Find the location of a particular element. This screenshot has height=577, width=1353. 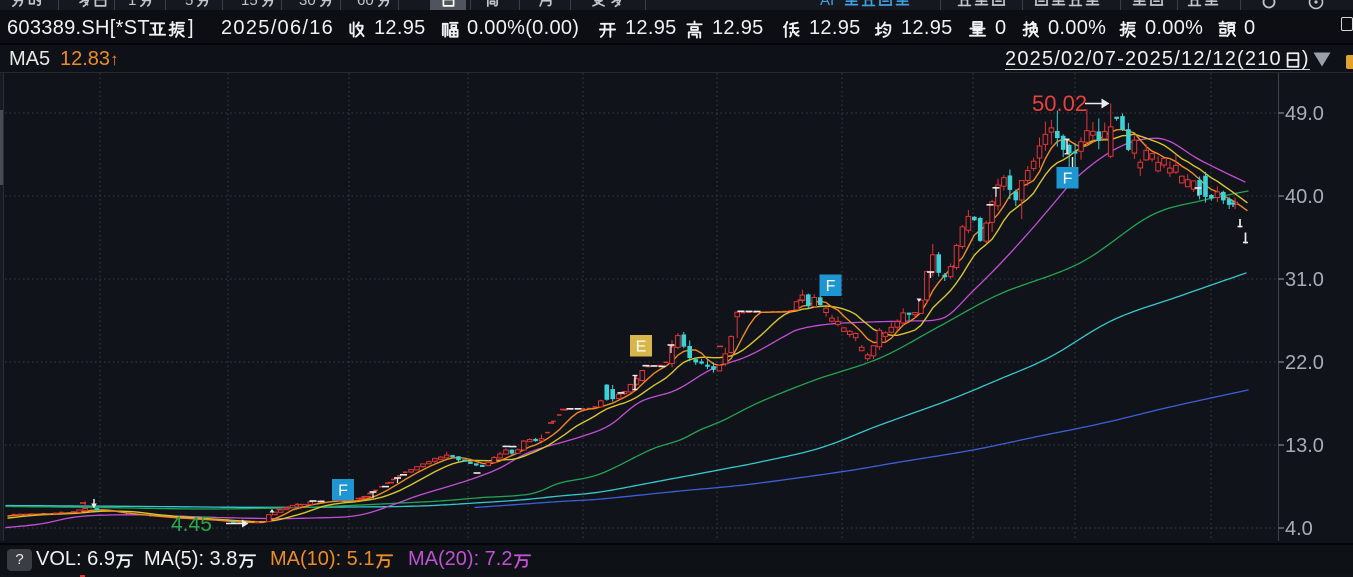

svg-text: 22.0 is located at coordinates (1304, 363).